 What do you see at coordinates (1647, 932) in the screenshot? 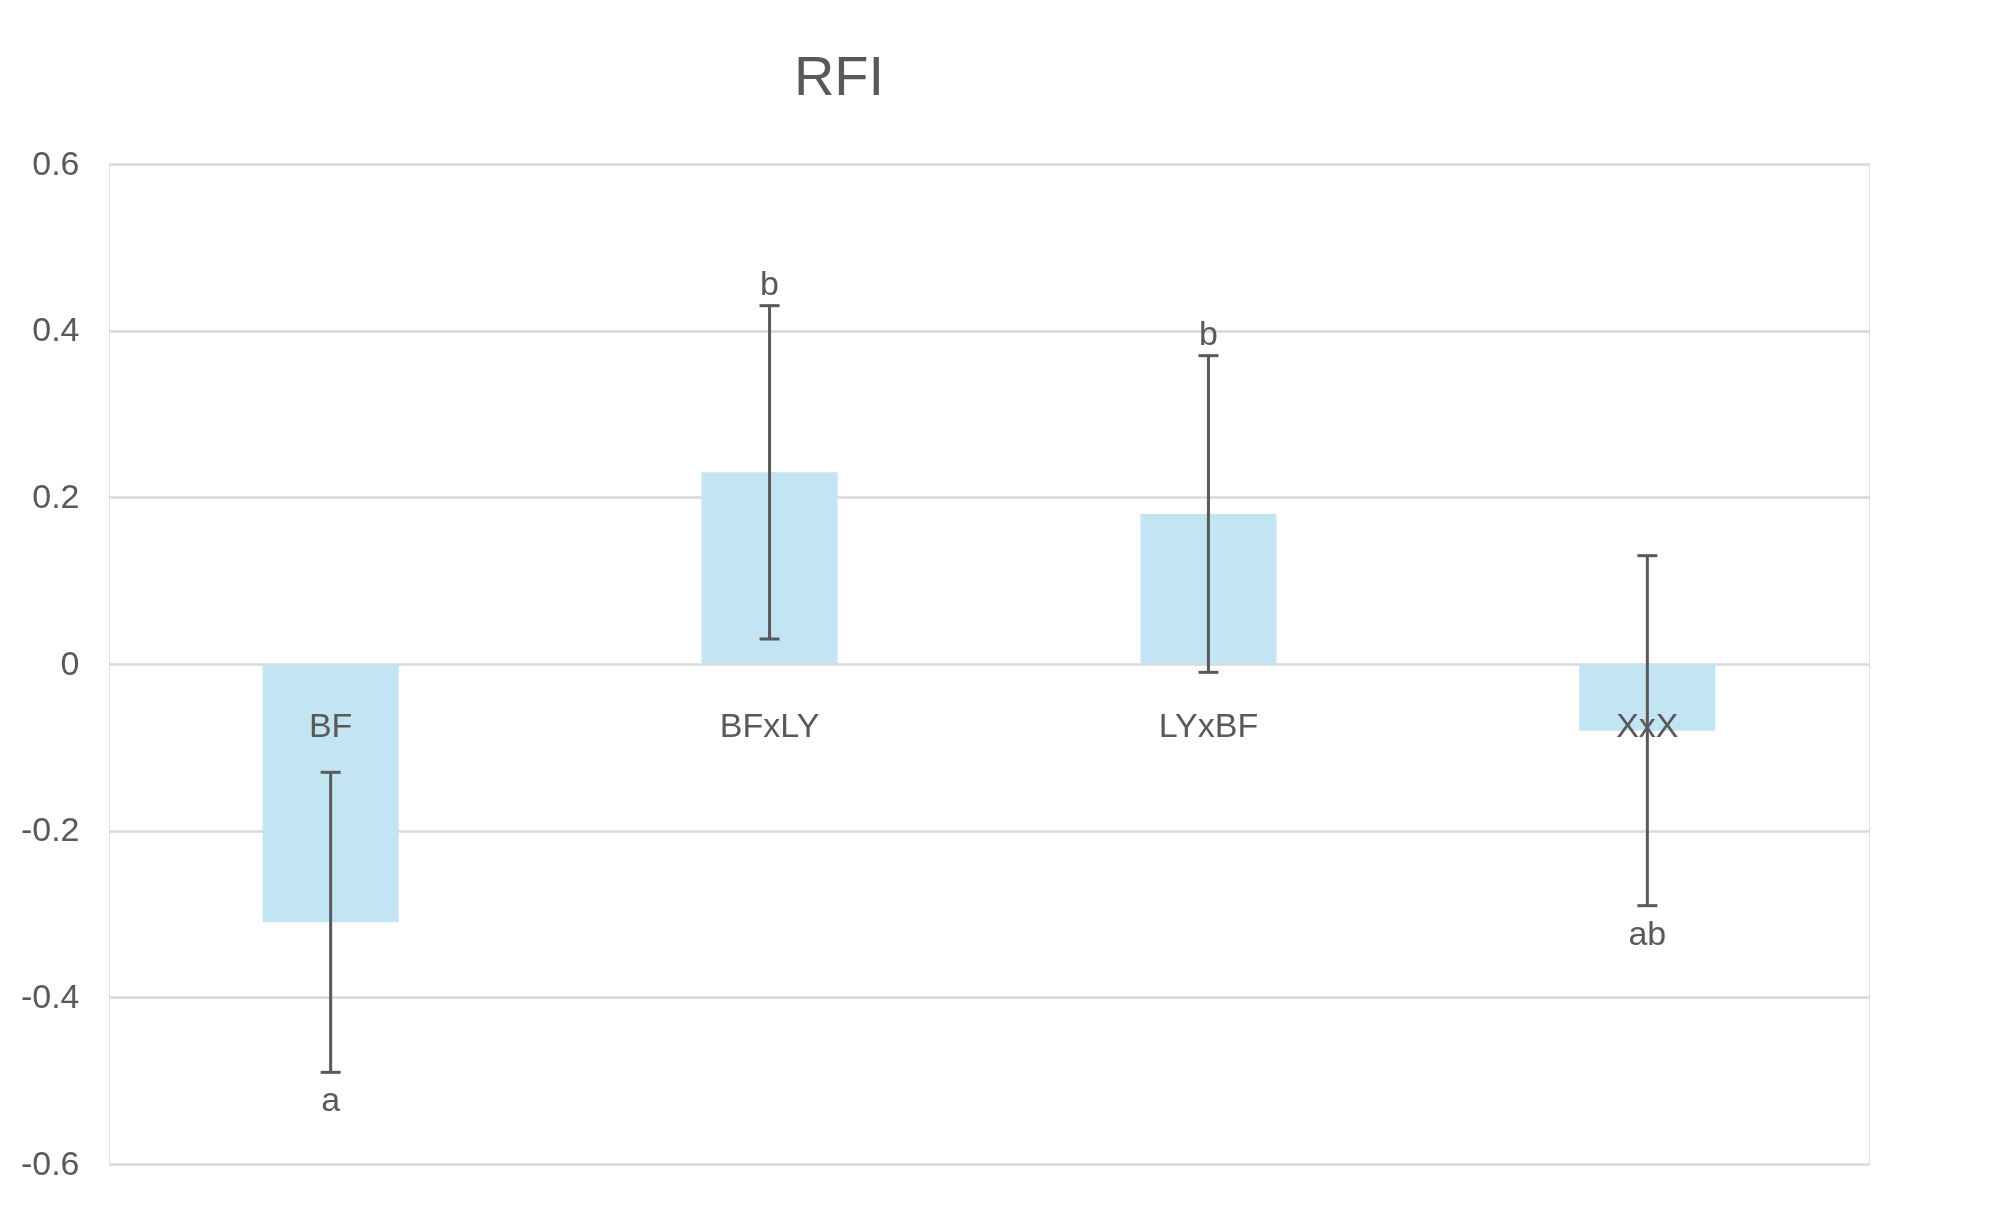
I see `annotation: ab` at bounding box center [1647, 932].